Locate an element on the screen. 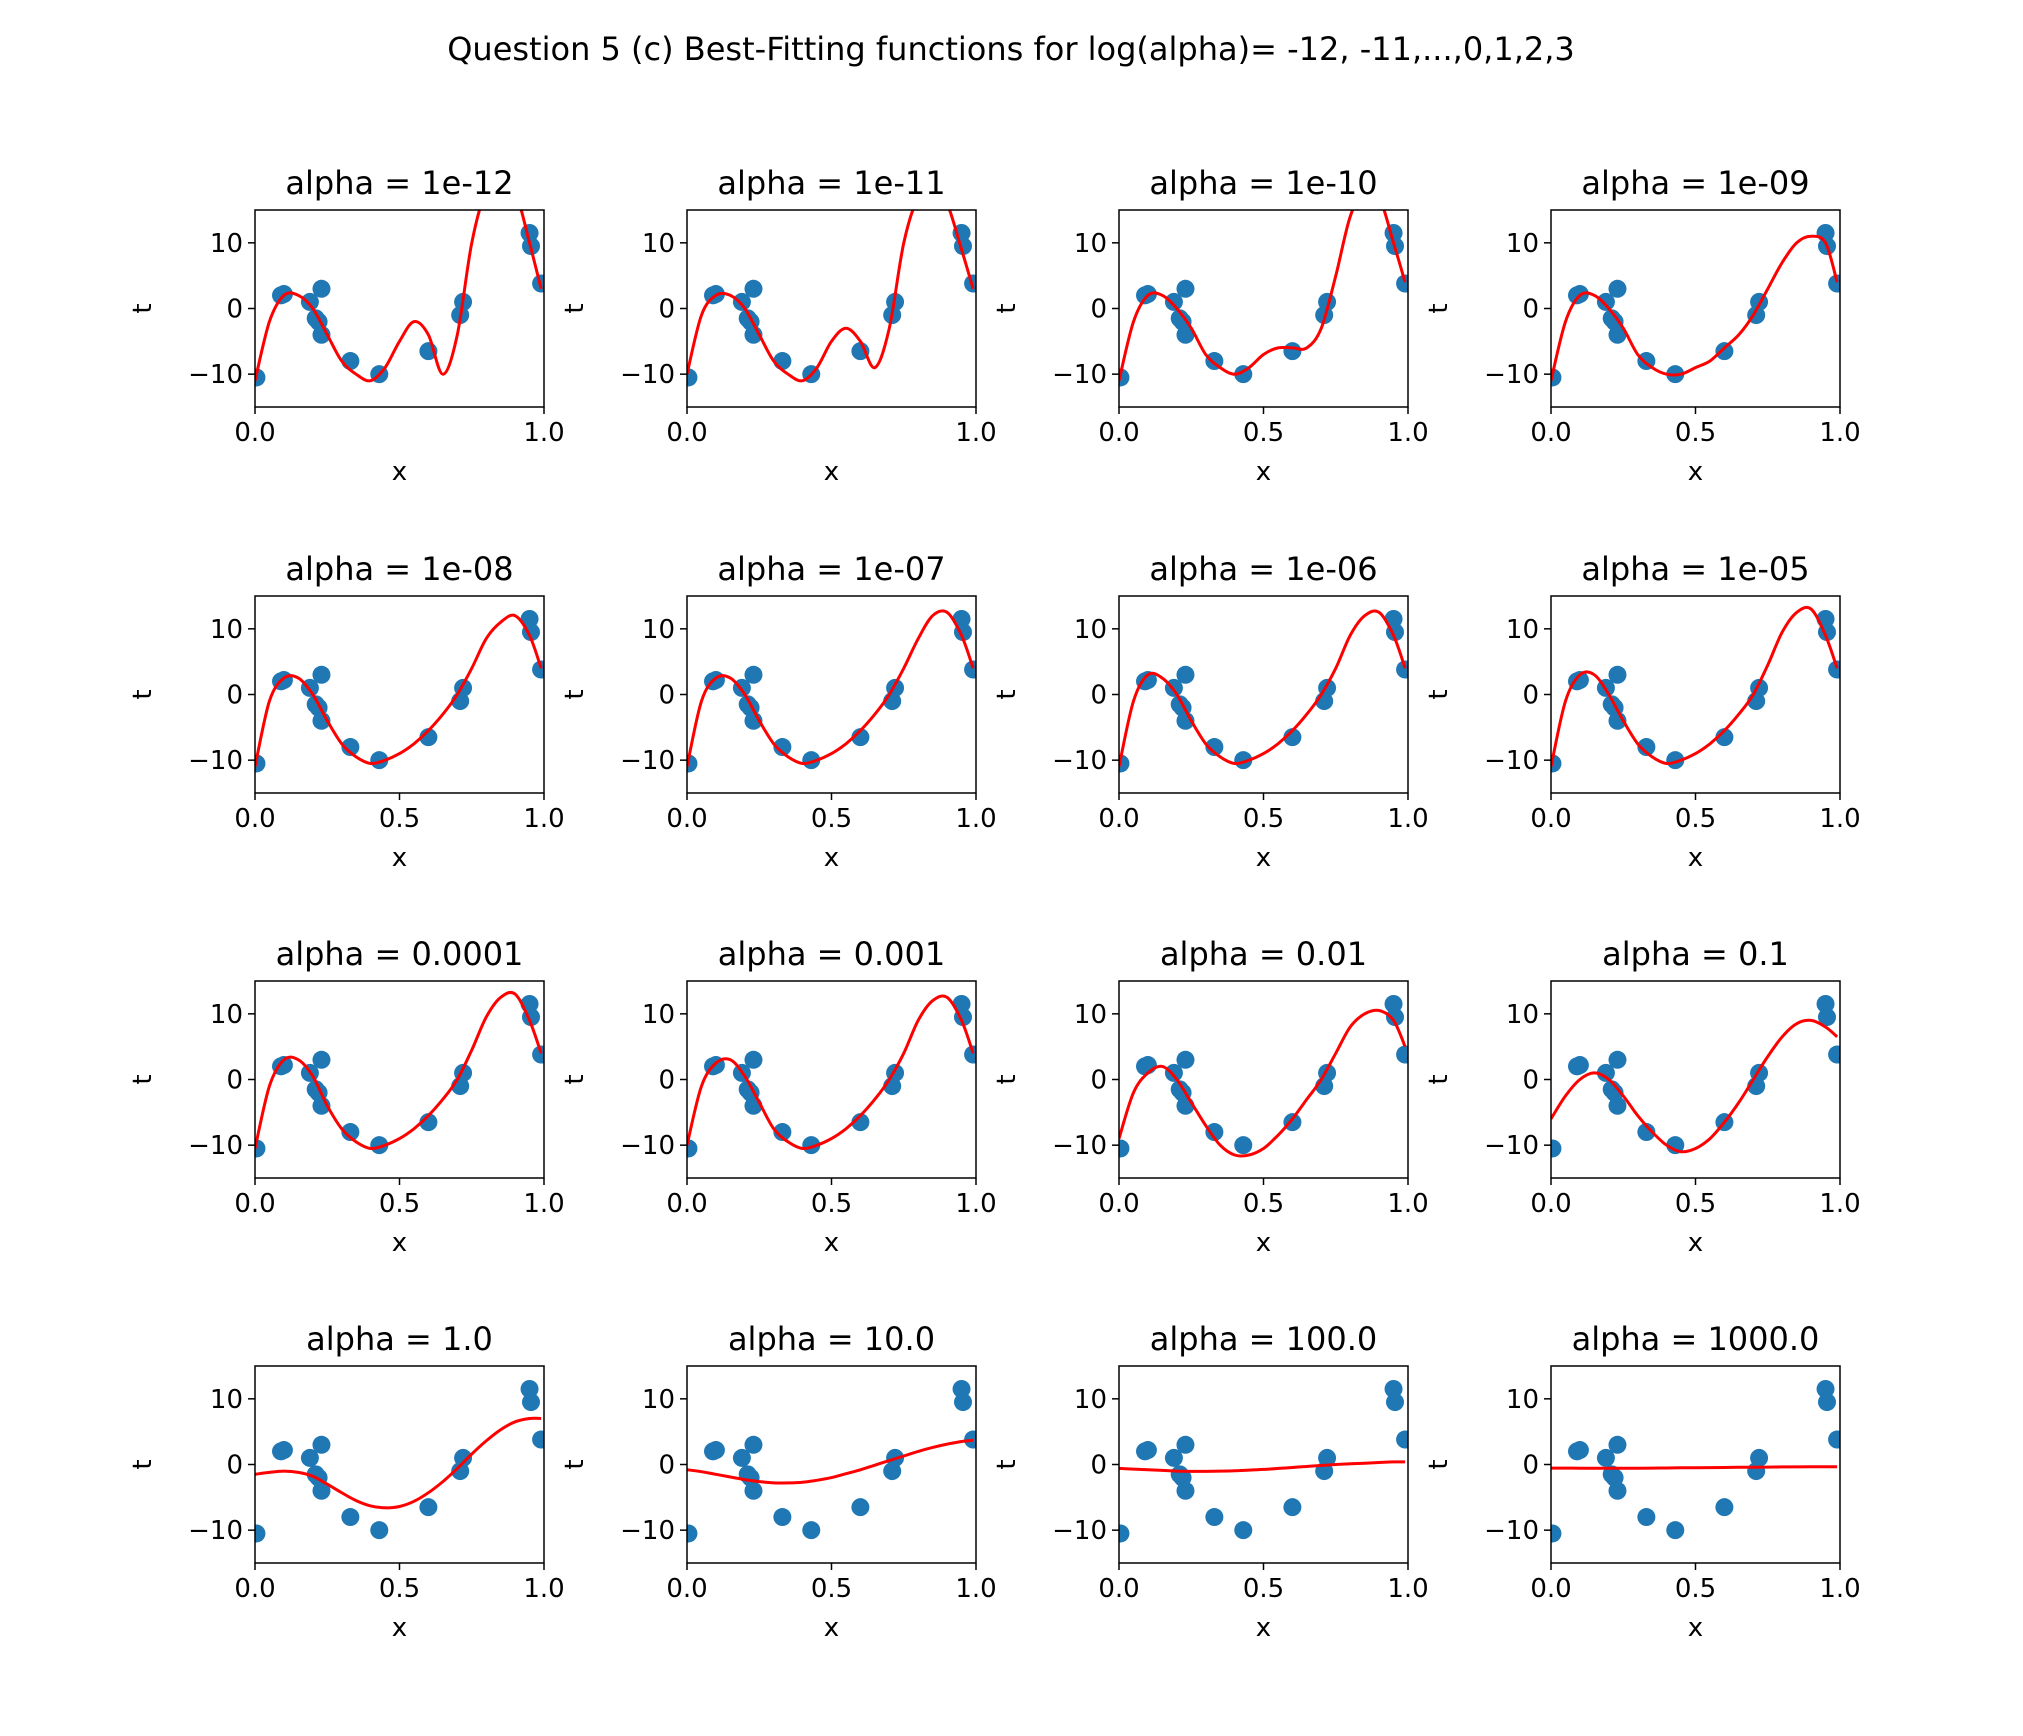 This screenshot has height=1736, width=2023. subplot-title: alpha = 100.0 is located at coordinates (1263, 1339).